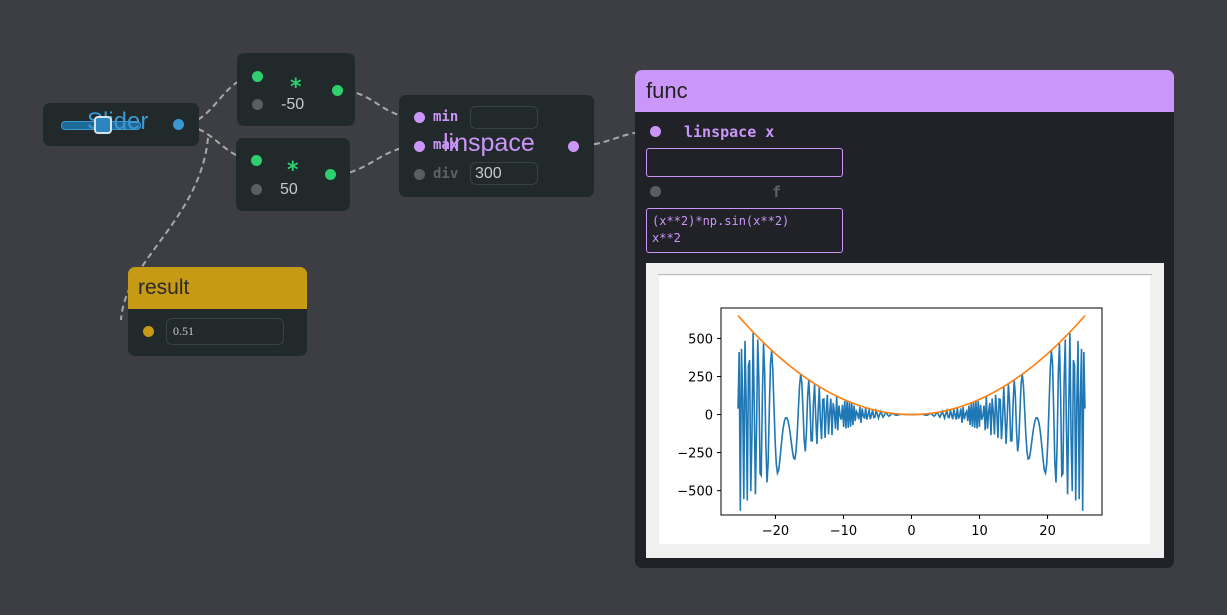  Describe the element at coordinates (121, 124) in the screenshot. I see `slider-node: Slider` at that location.